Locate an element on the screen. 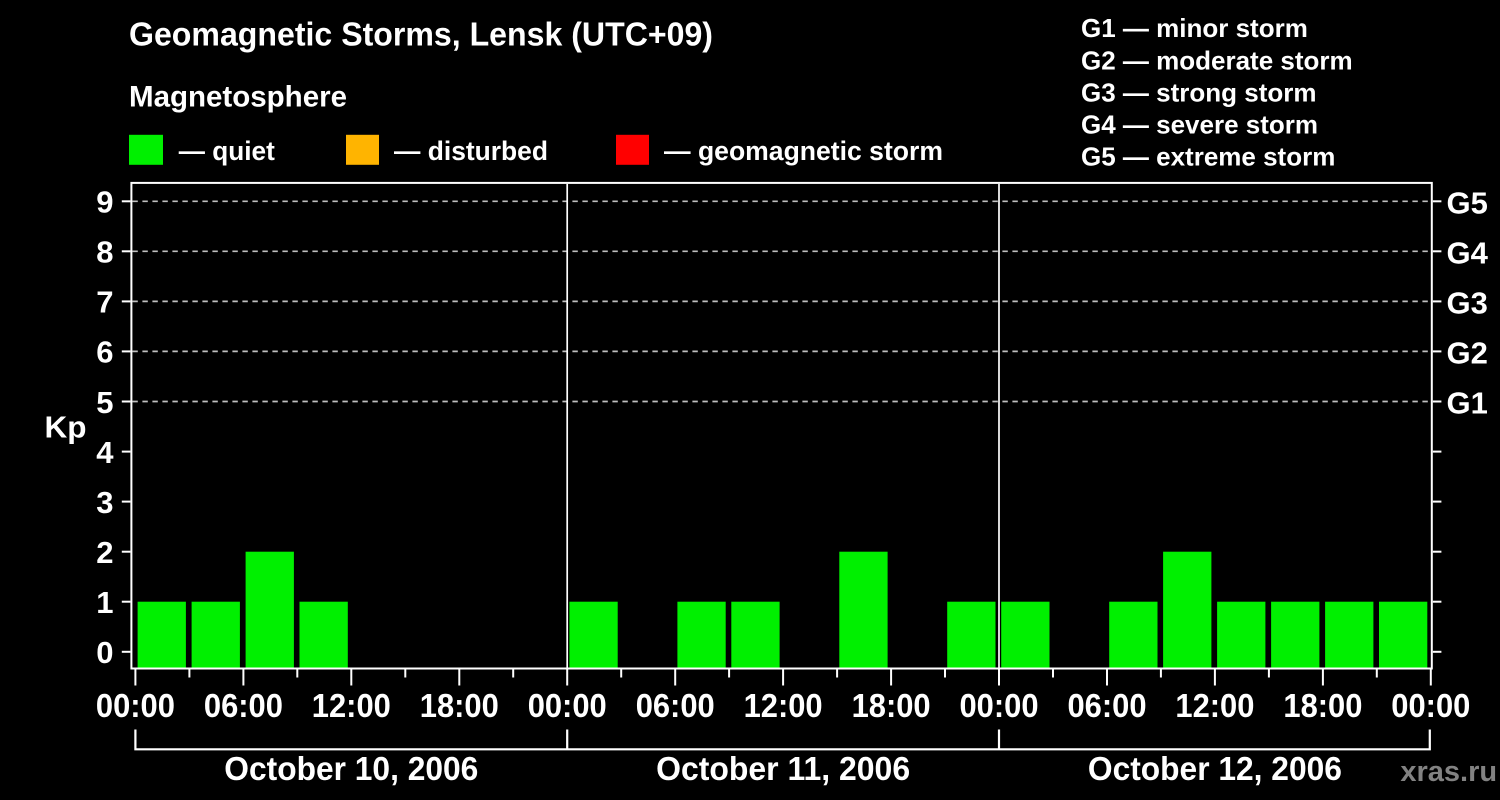  svg-text: 4 is located at coordinates (105, 452).